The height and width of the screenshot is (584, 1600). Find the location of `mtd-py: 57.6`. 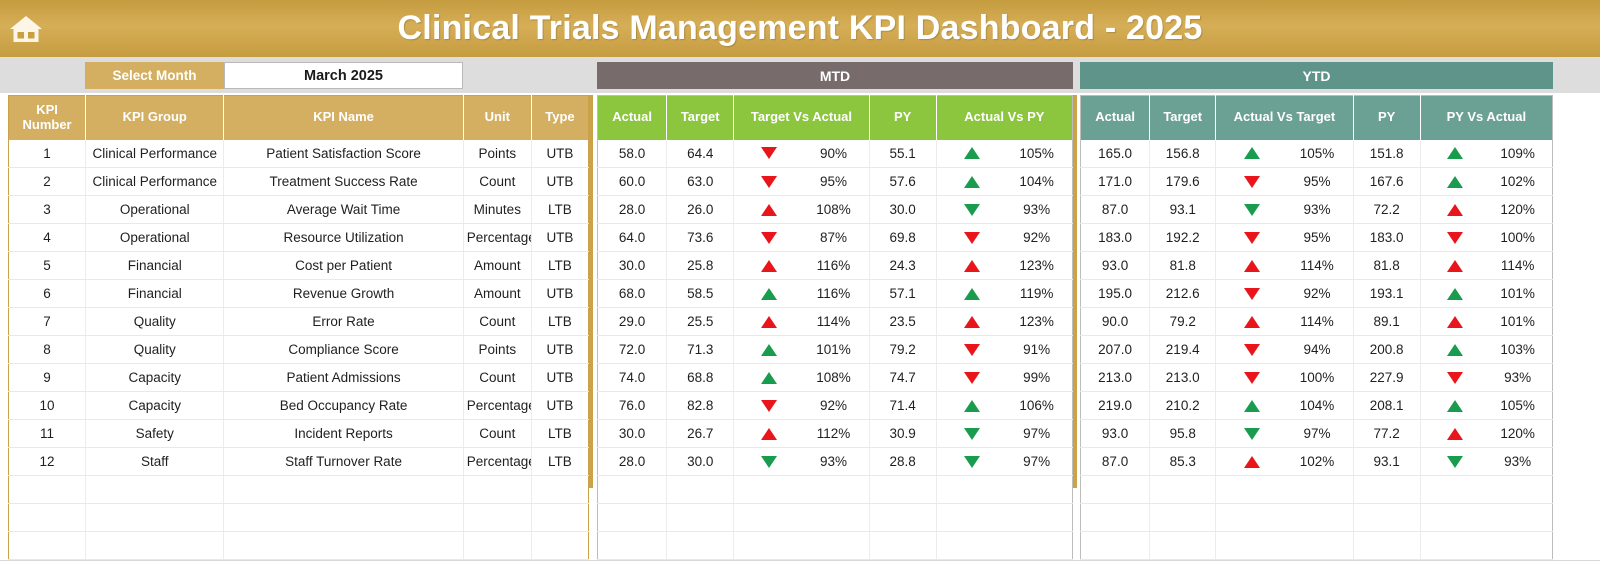

mtd-py: 57.6 is located at coordinates (903, 181).